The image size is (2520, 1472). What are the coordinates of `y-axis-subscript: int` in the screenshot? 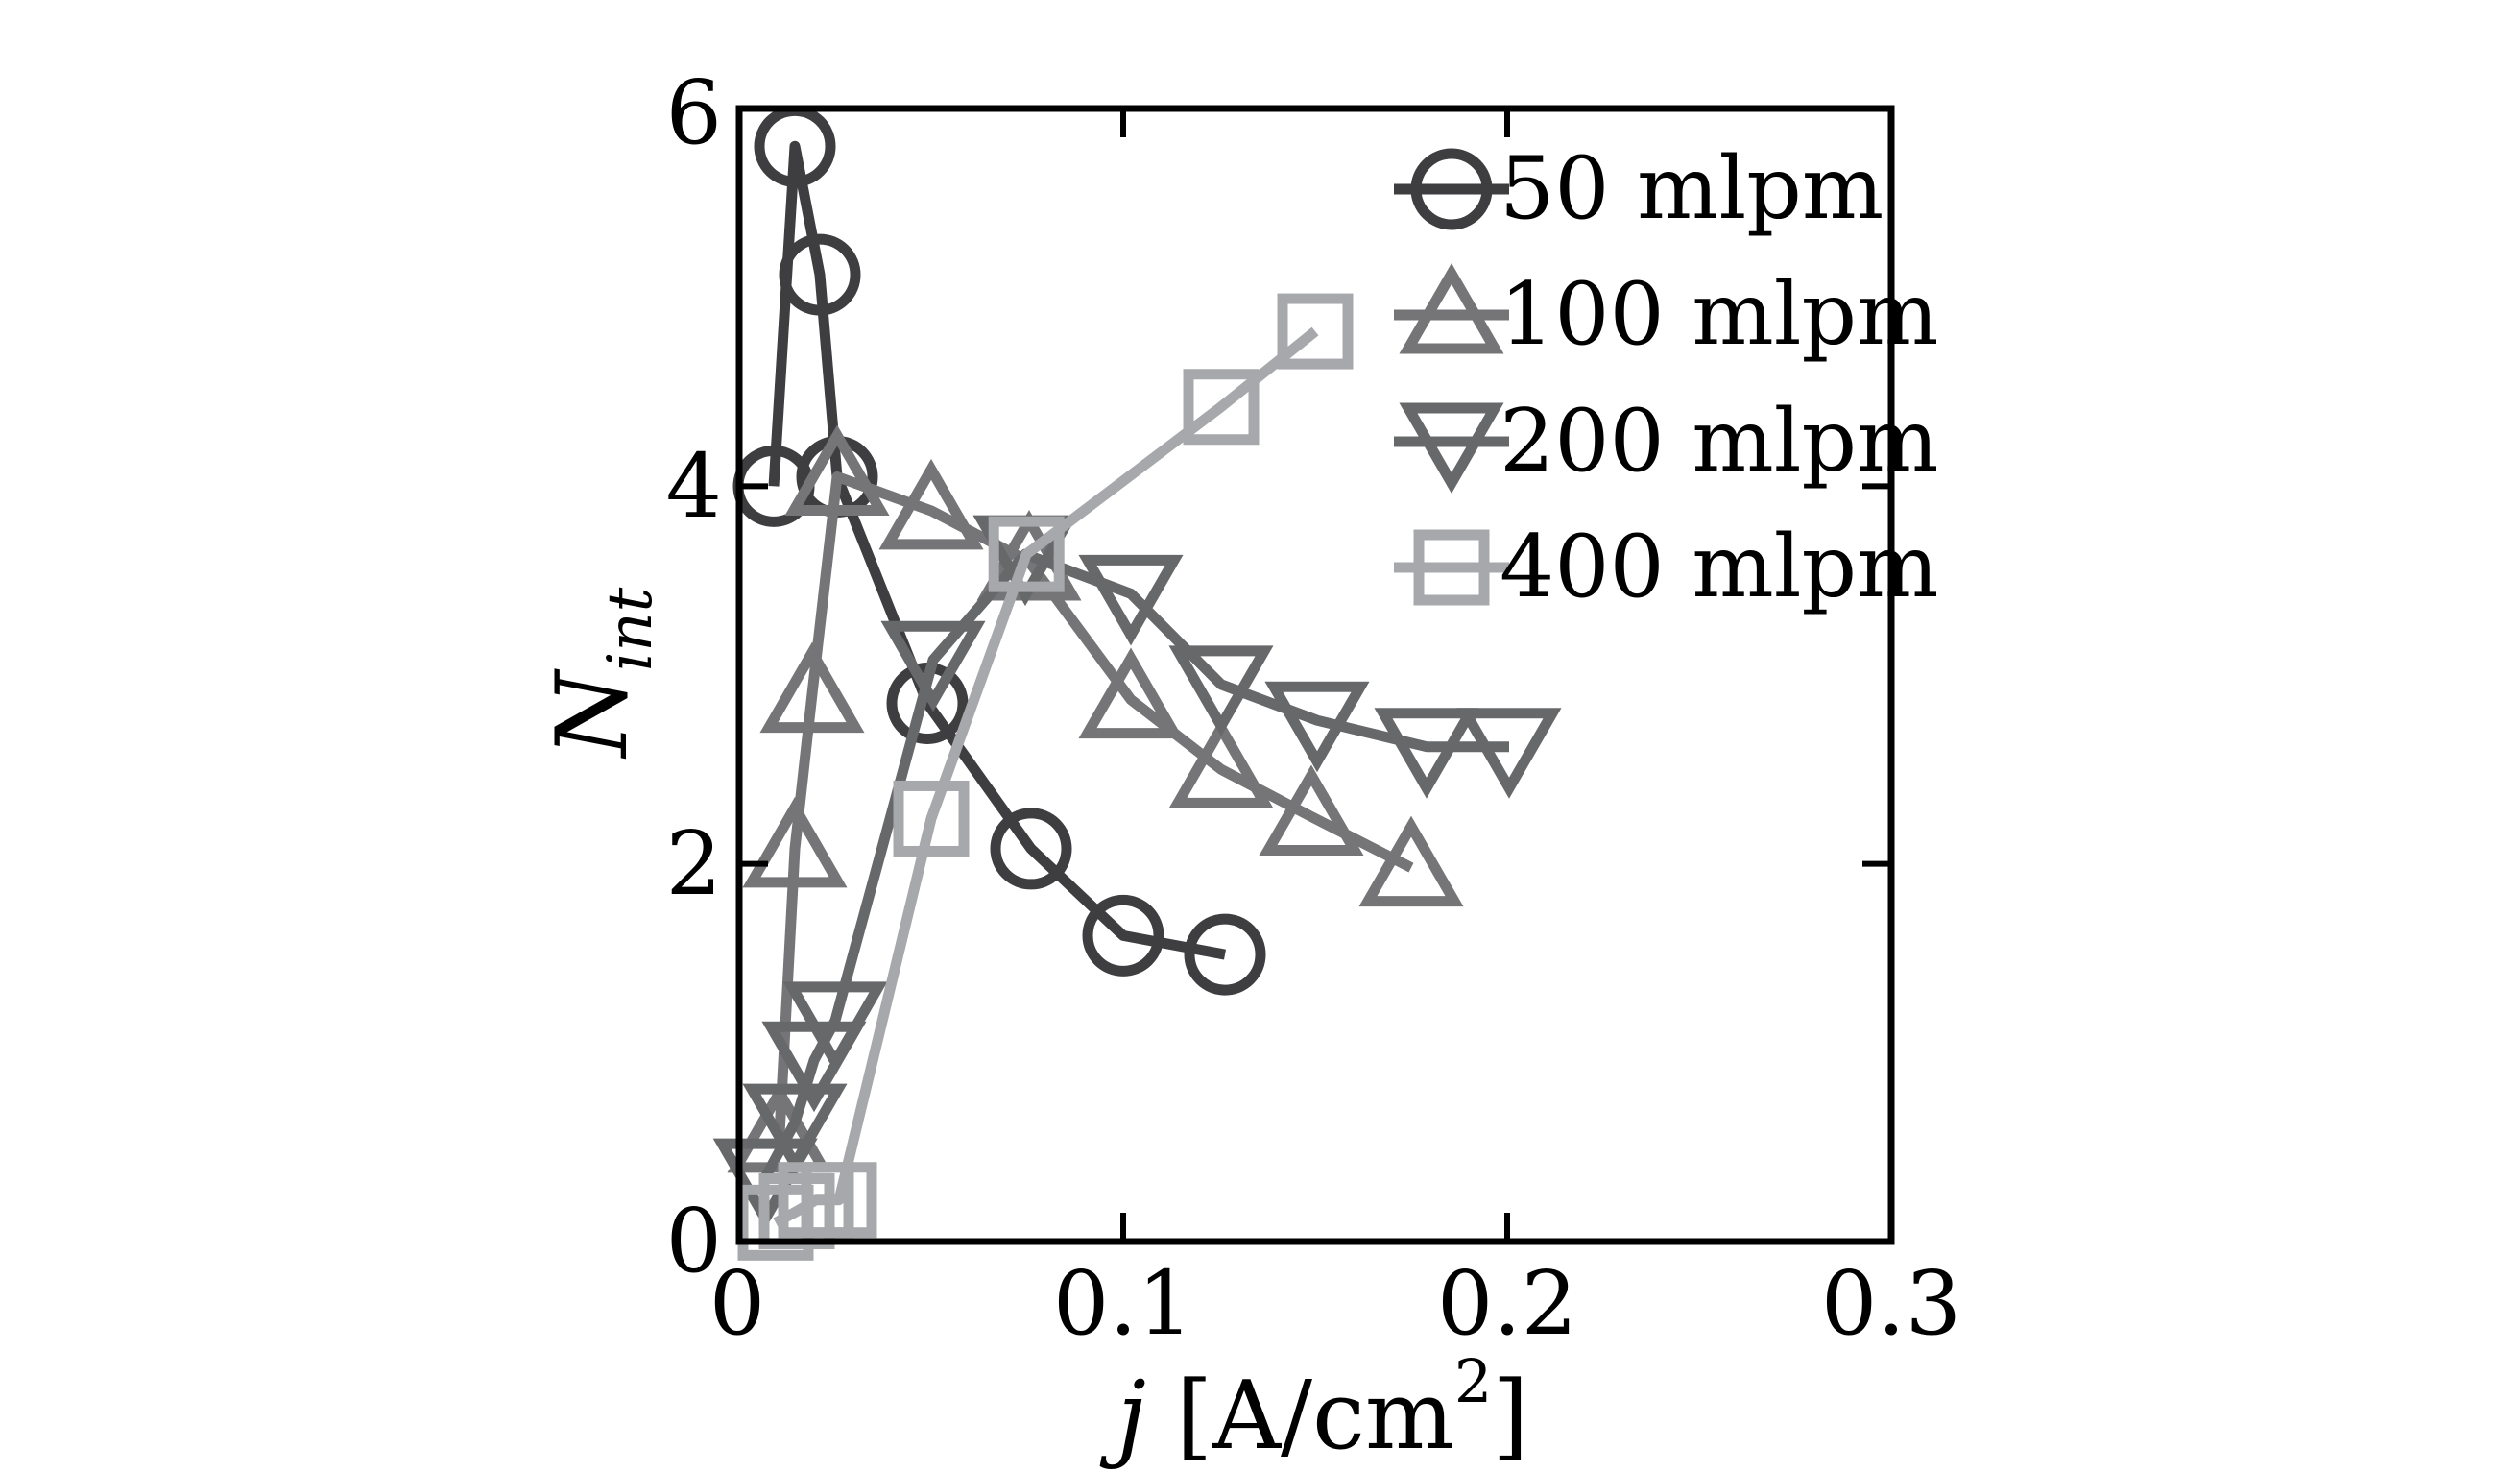 It's located at (630, 629).